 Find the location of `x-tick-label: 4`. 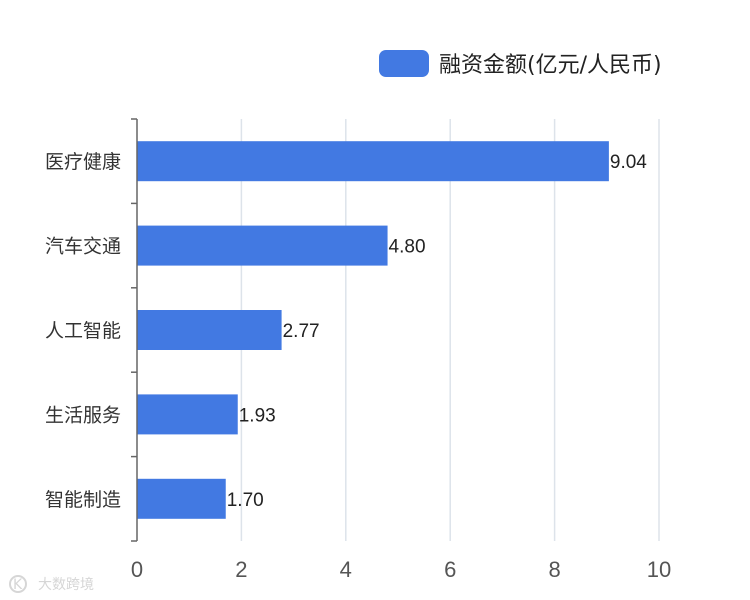

x-tick-label: 4 is located at coordinates (346, 569).